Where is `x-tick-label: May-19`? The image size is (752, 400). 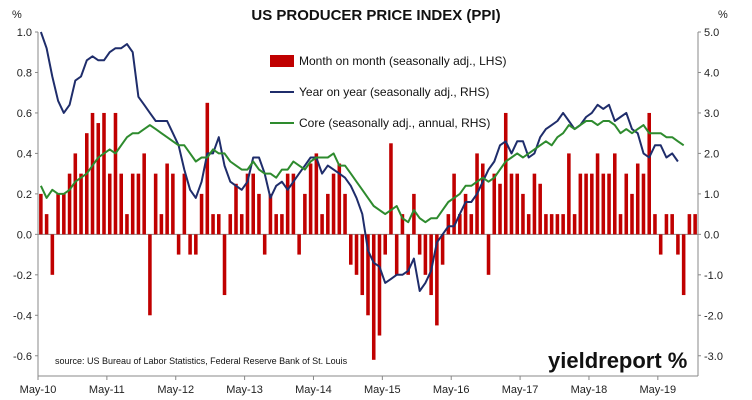
x-tick-label: May-19 is located at coordinates (657, 390).